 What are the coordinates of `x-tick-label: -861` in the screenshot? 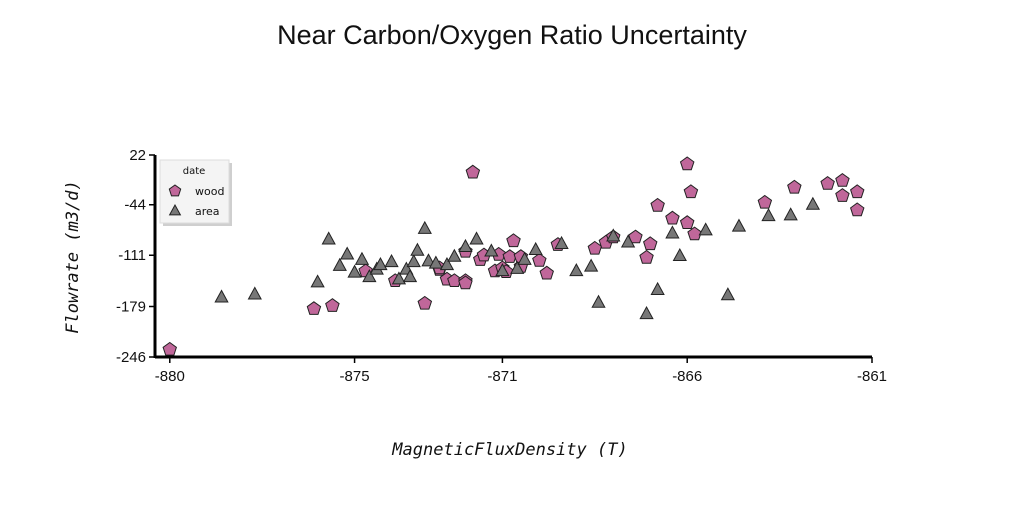 It's located at (872, 376).